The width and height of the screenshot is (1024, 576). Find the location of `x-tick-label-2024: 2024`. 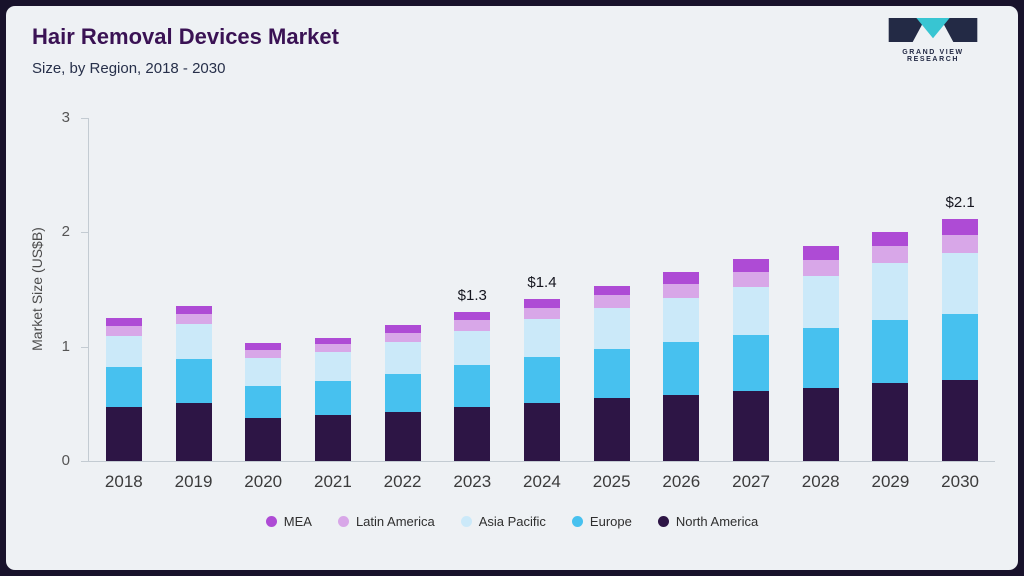

x-tick-label-2024: 2024 is located at coordinates (542, 481).